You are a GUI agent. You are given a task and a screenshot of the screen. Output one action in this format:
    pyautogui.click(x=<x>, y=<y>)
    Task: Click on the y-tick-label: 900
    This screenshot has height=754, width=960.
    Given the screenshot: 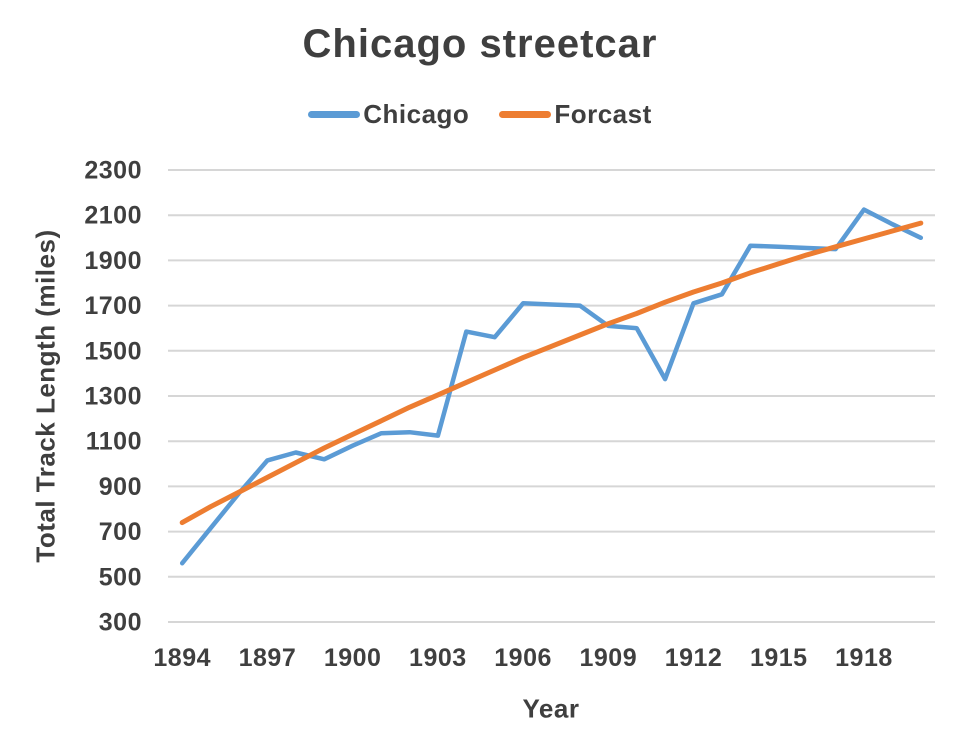 What is the action you would take?
    pyautogui.click(x=120, y=487)
    